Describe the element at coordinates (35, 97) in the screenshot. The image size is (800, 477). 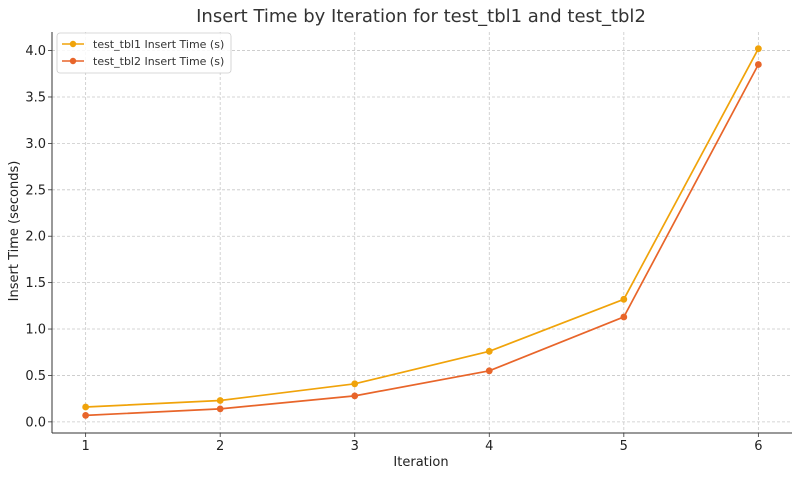
I see `y-tick-label: 3.5` at that location.